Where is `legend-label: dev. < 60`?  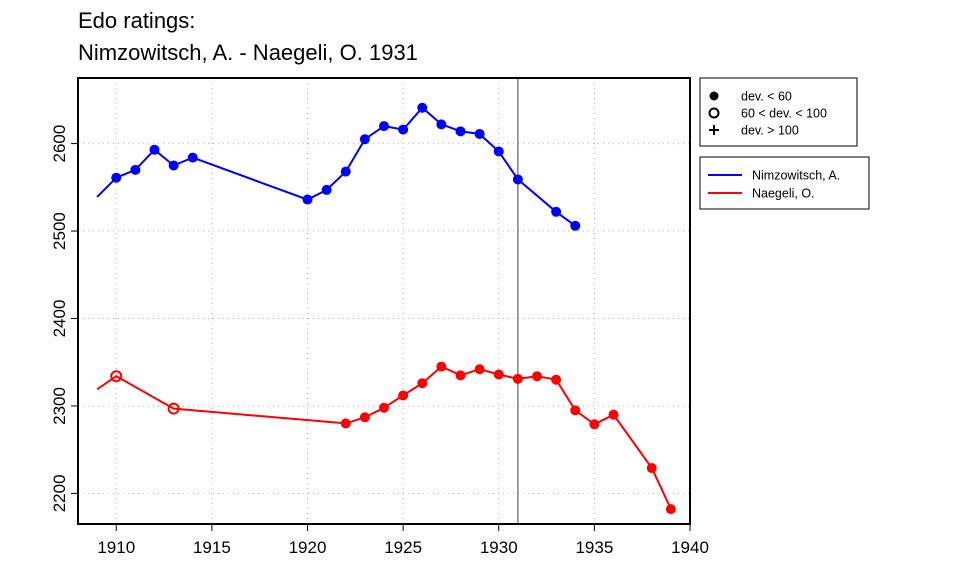
legend-label: dev. < 60 is located at coordinates (766, 97).